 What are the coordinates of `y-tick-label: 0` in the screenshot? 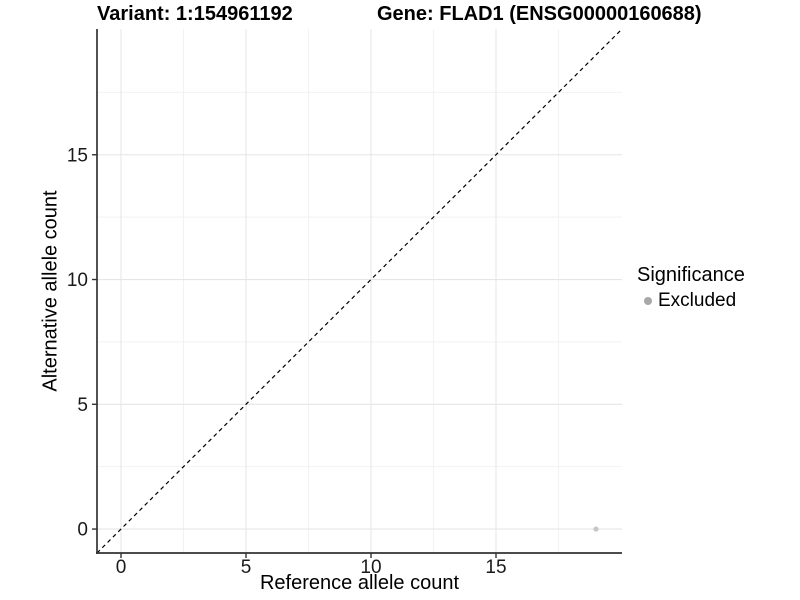 It's located at (82, 530).